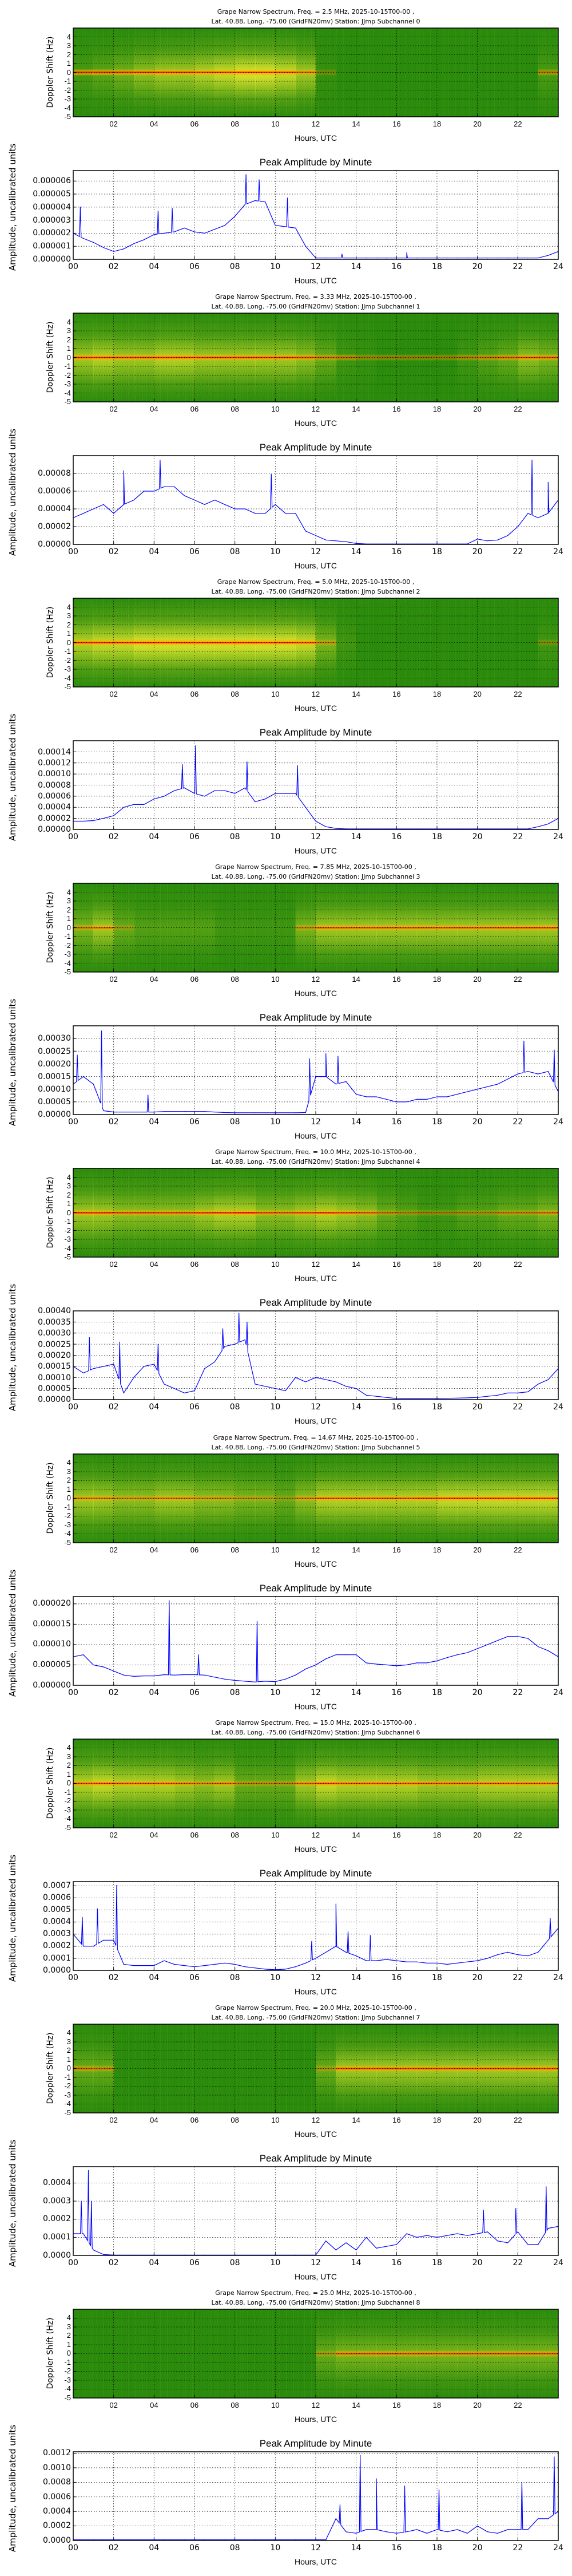 The height and width of the screenshot is (2576, 572). What do you see at coordinates (68, 1212) in the screenshot?
I see `y-tick-label: 0` at bounding box center [68, 1212].